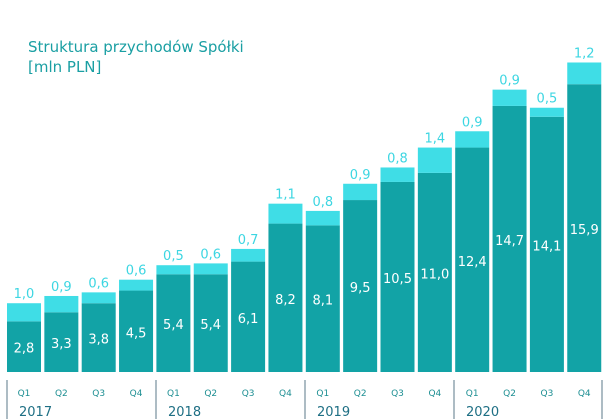 The height and width of the screenshot is (419, 607). What do you see at coordinates (24, 349) in the screenshot?
I see `bar-base-value-label: 2,8` at bounding box center [24, 349].